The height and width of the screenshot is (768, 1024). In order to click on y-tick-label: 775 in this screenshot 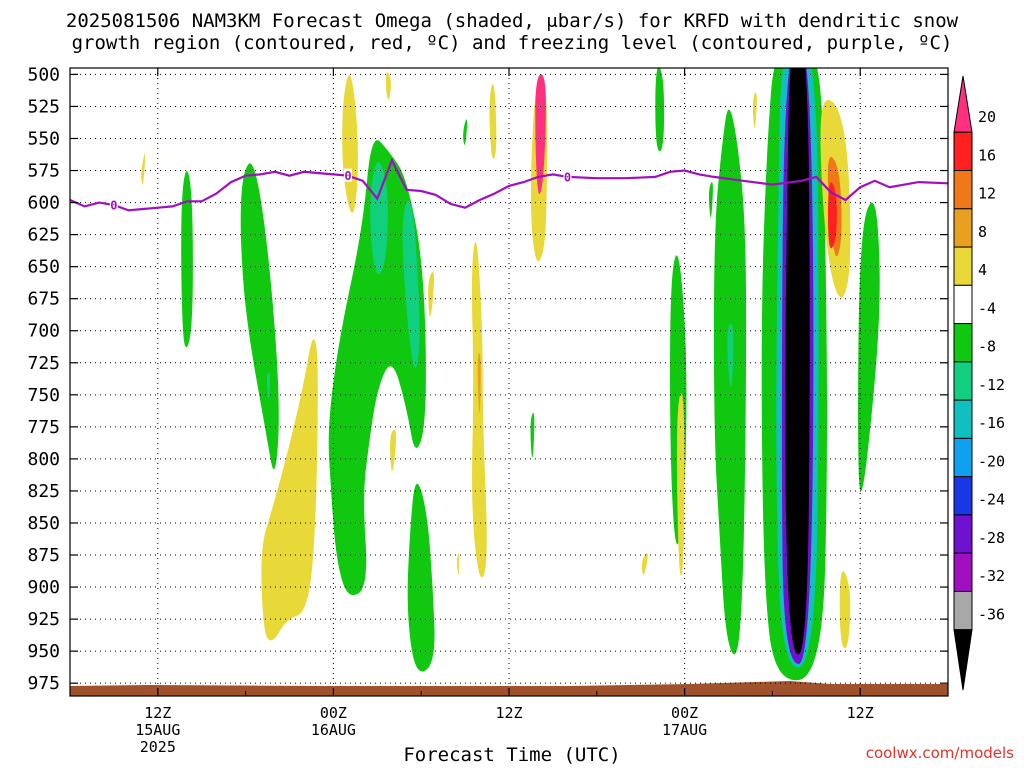, I will do `click(43, 427)`.